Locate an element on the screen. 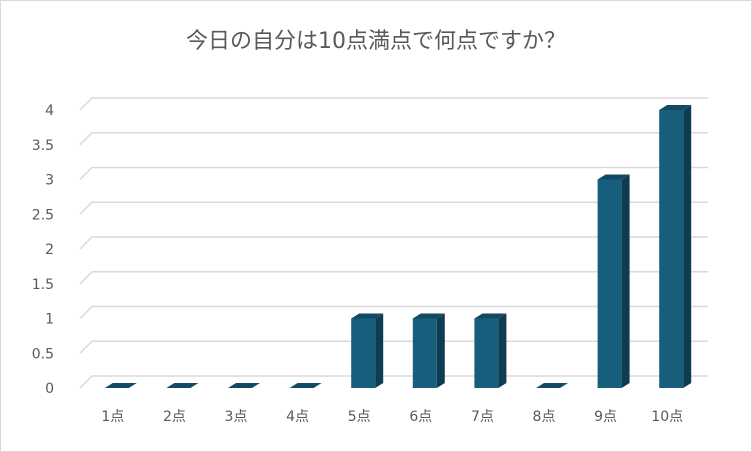 The image size is (752, 452). y-tick-label: 2.5 is located at coordinates (43, 215).